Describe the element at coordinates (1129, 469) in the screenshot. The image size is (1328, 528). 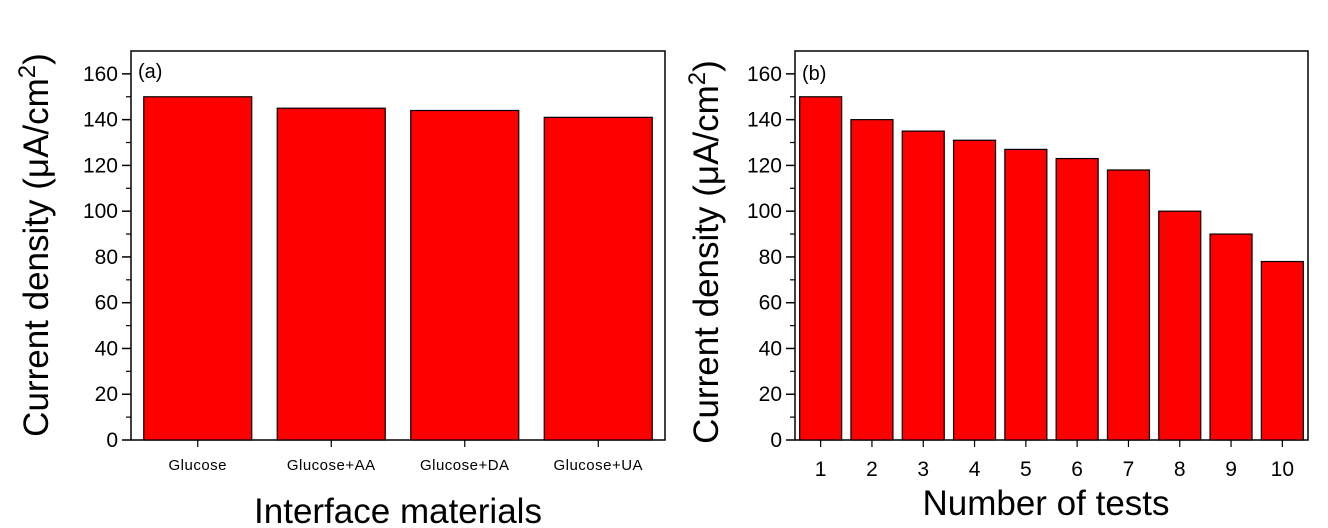
I see `x-tick-label: 7` at that location.